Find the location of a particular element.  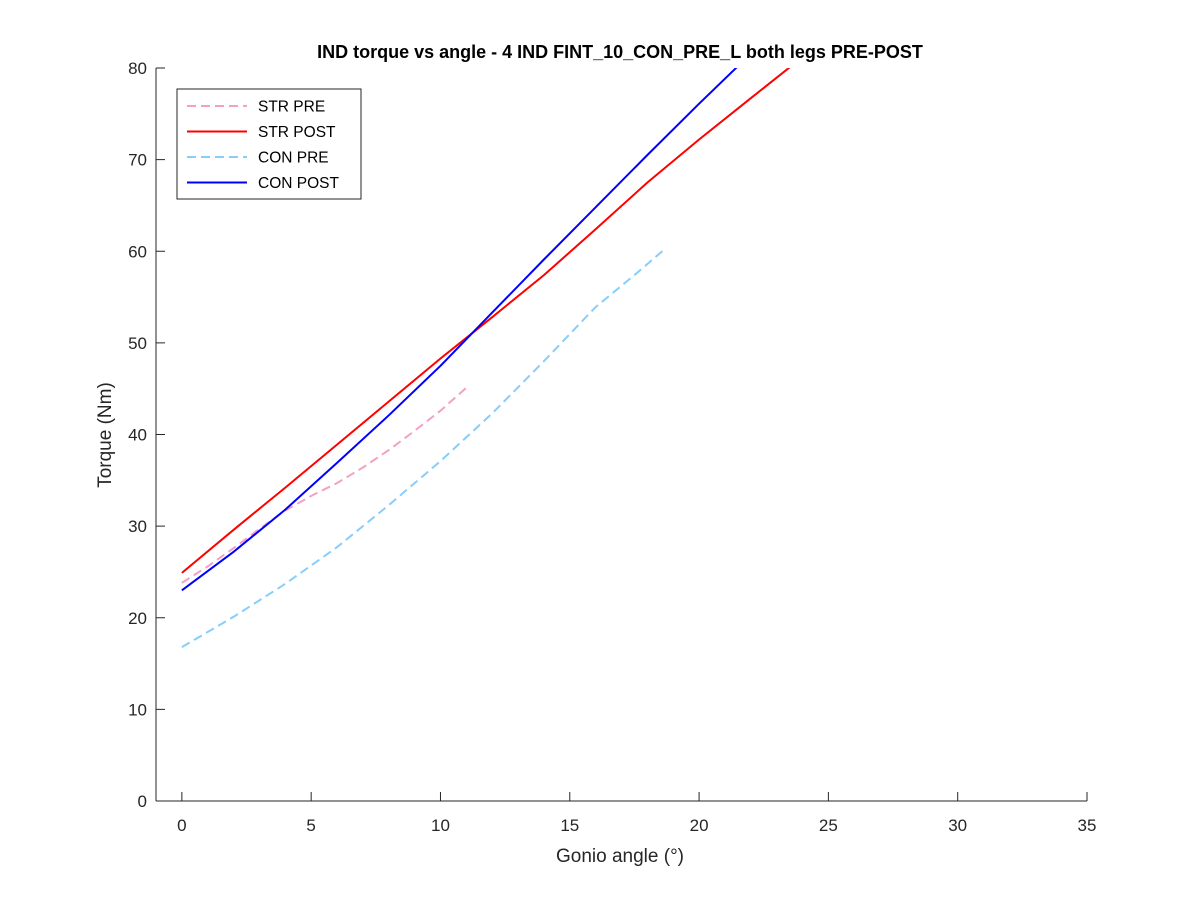

y-ticks: 0 10 20 30 40 50 60 70 80 is located at coordinates (146, 435).